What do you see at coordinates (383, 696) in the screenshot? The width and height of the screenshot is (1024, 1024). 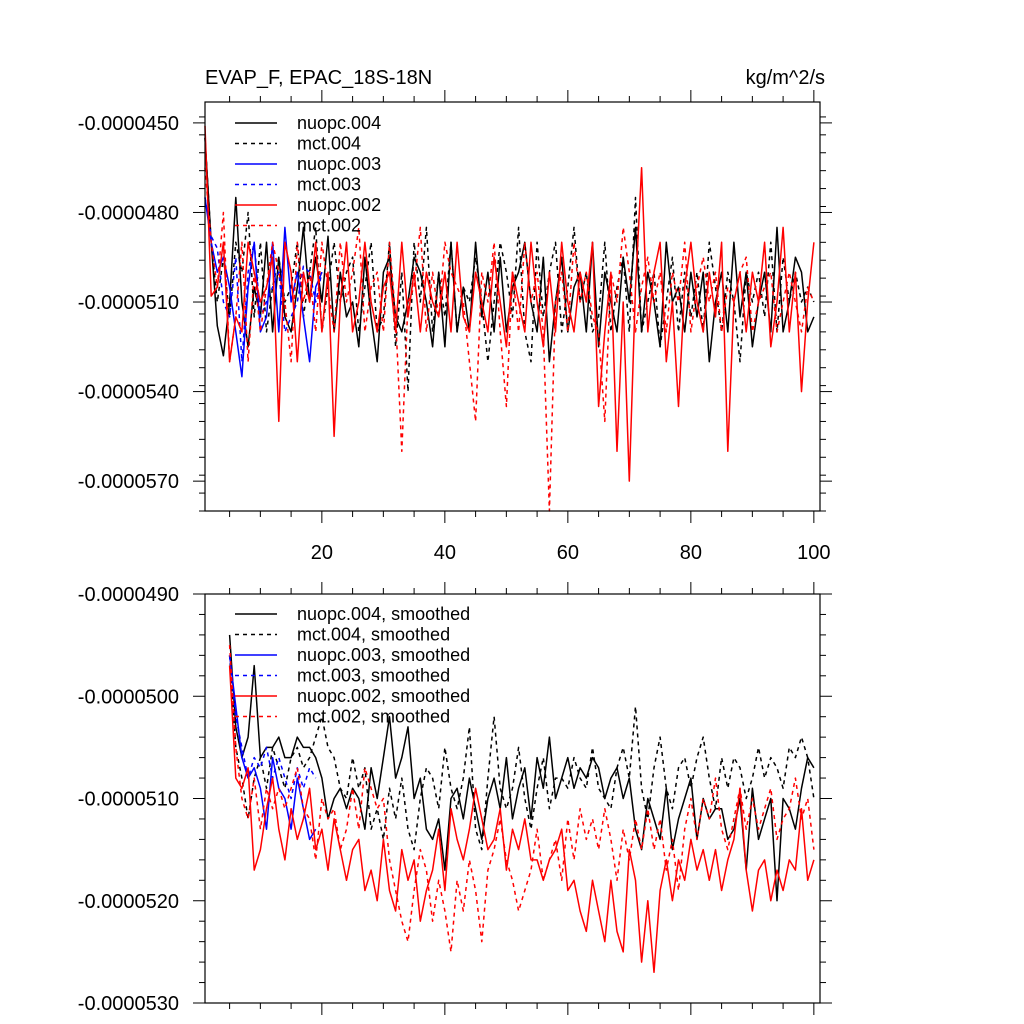 I see `legend-label-nuopc-002-smoothed: nuopc.002, smoothed` at bounding box center [383, 696].